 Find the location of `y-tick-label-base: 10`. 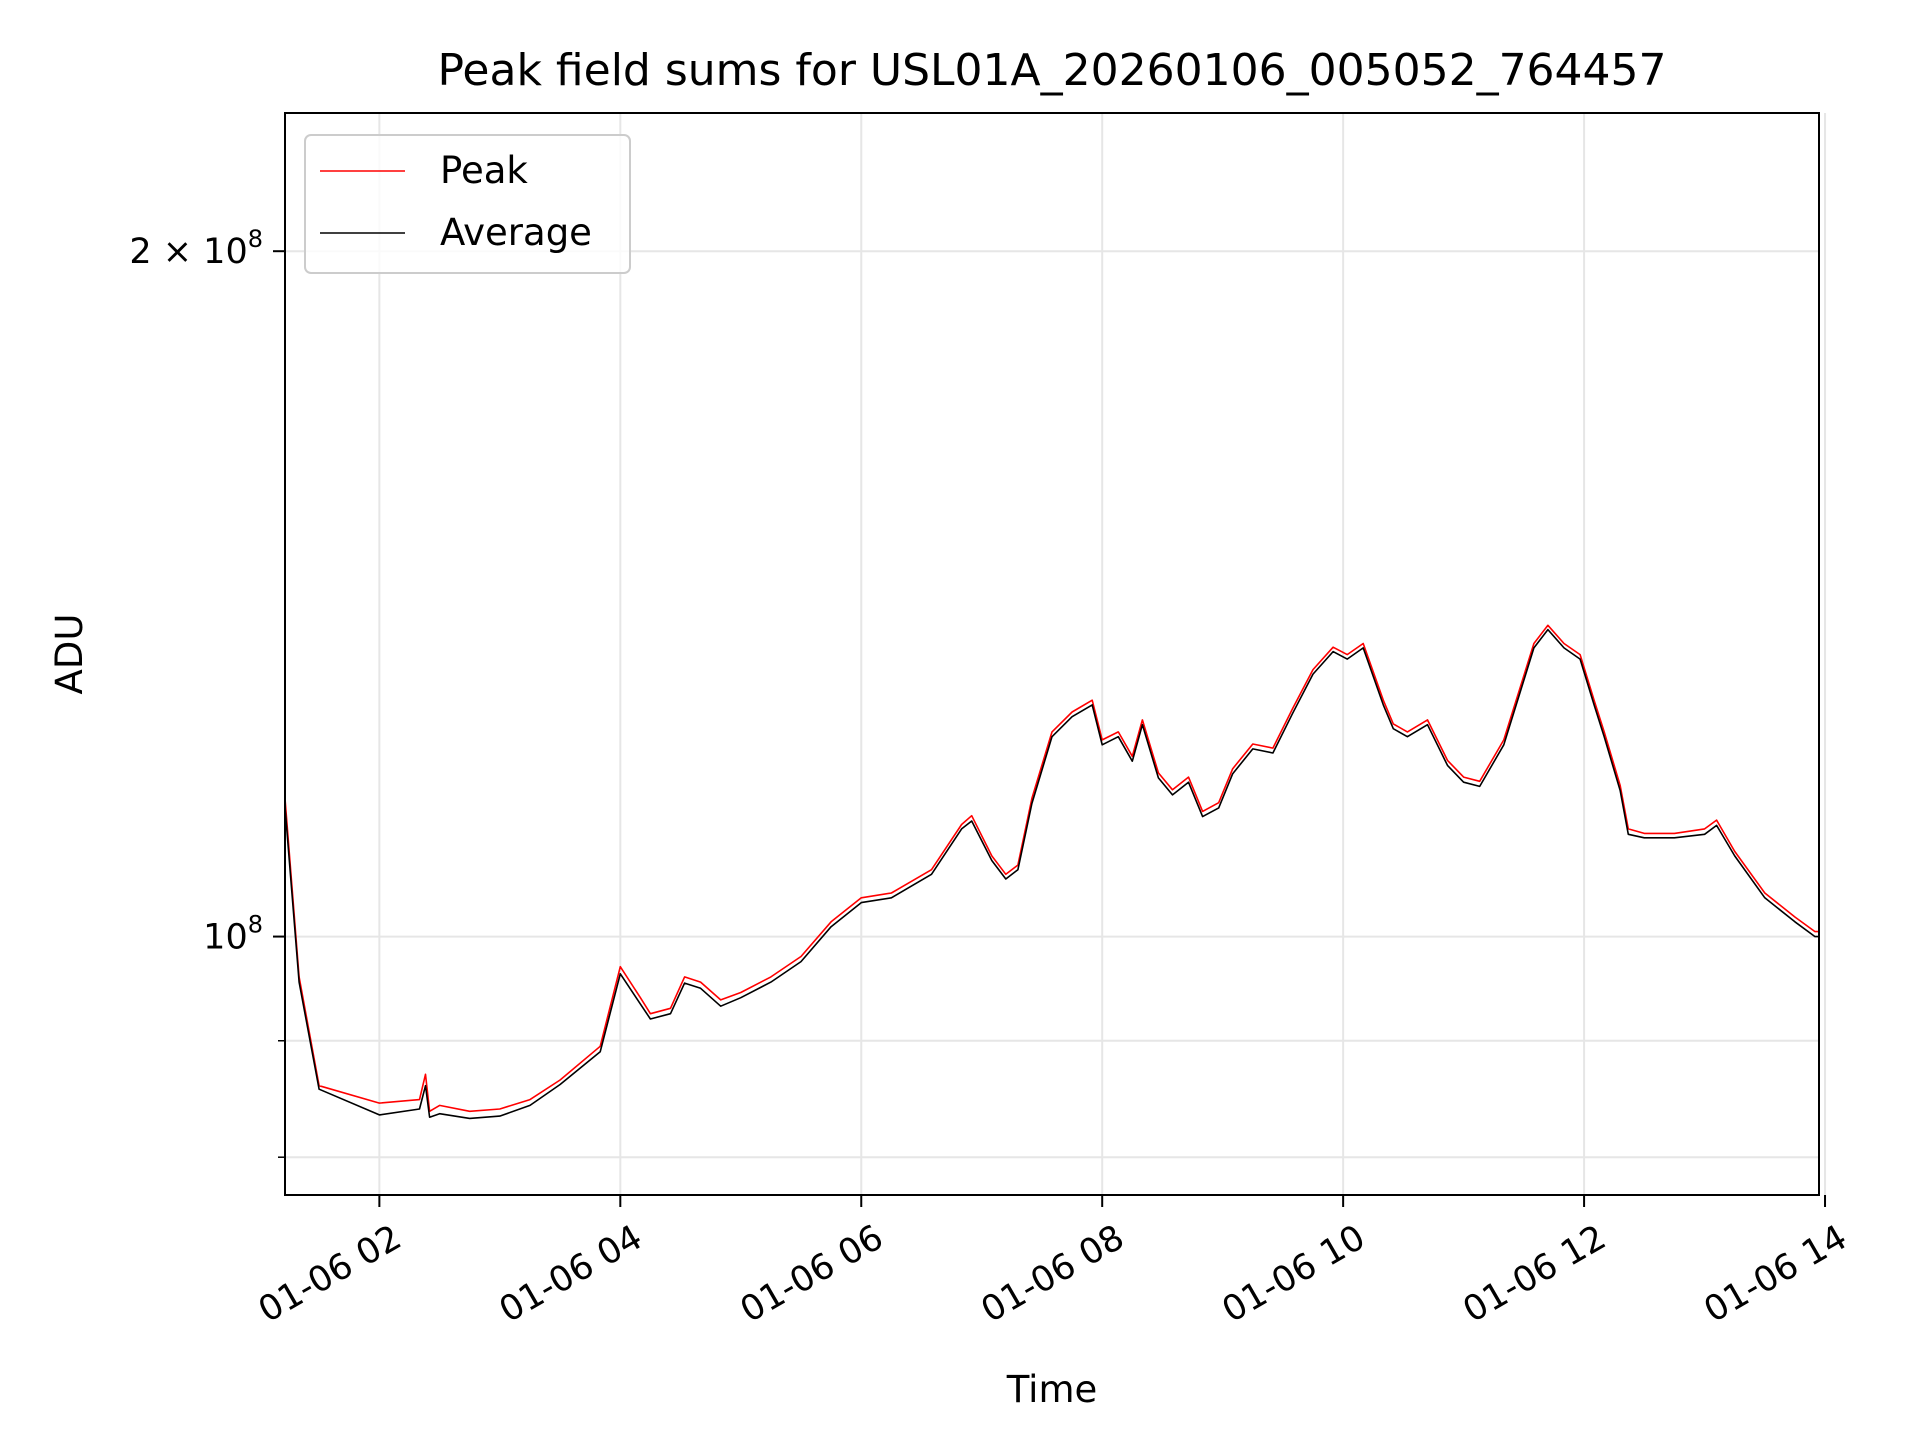

y-tick-label-base: 10 is located at coordinates (225, 938).